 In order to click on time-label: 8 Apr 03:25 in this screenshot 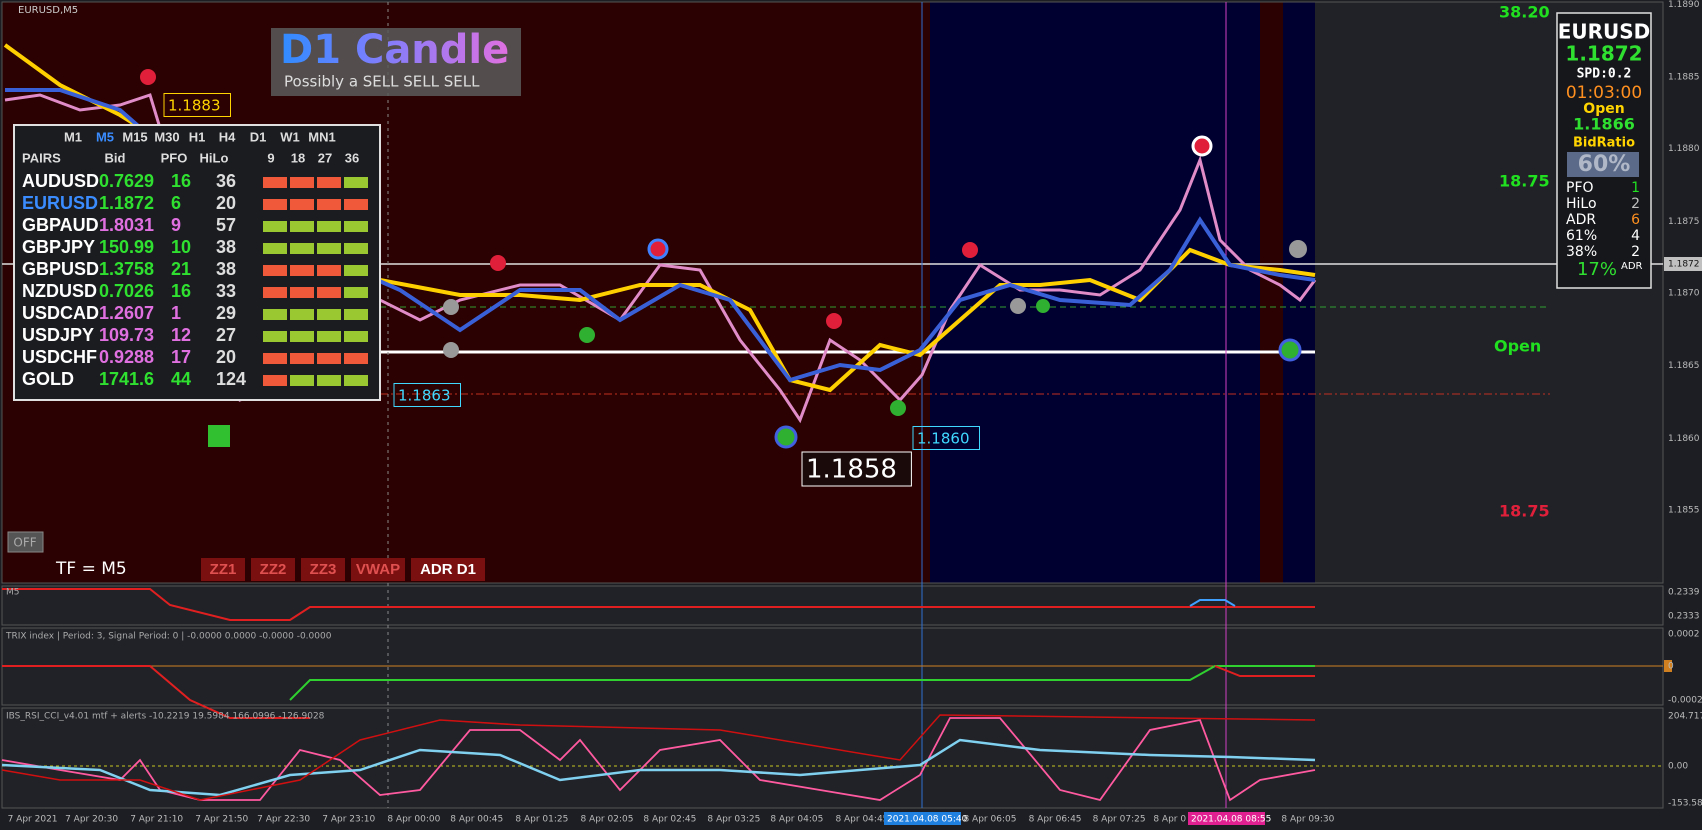, I will do `click(733, 820)`.